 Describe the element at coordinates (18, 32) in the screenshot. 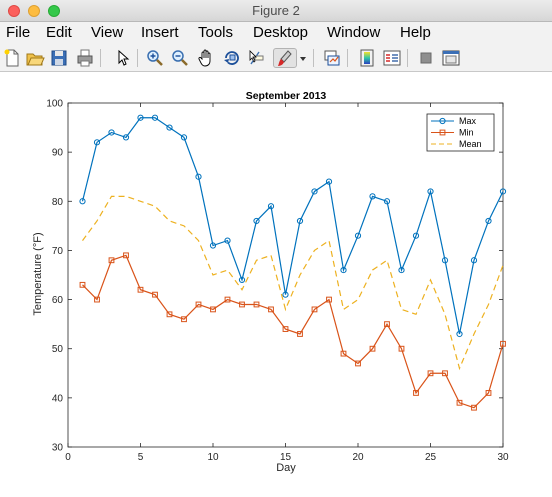

I see `menu-file: File` at that location.